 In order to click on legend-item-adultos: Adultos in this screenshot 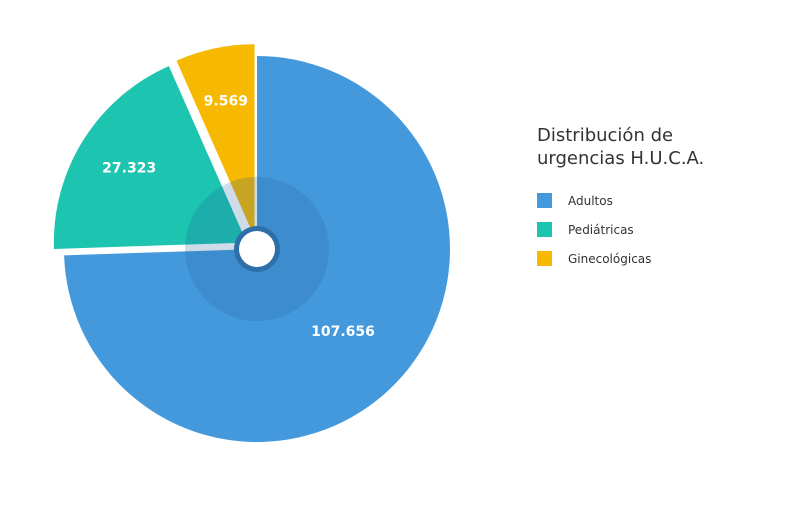, I will do `click(637, 200)`.